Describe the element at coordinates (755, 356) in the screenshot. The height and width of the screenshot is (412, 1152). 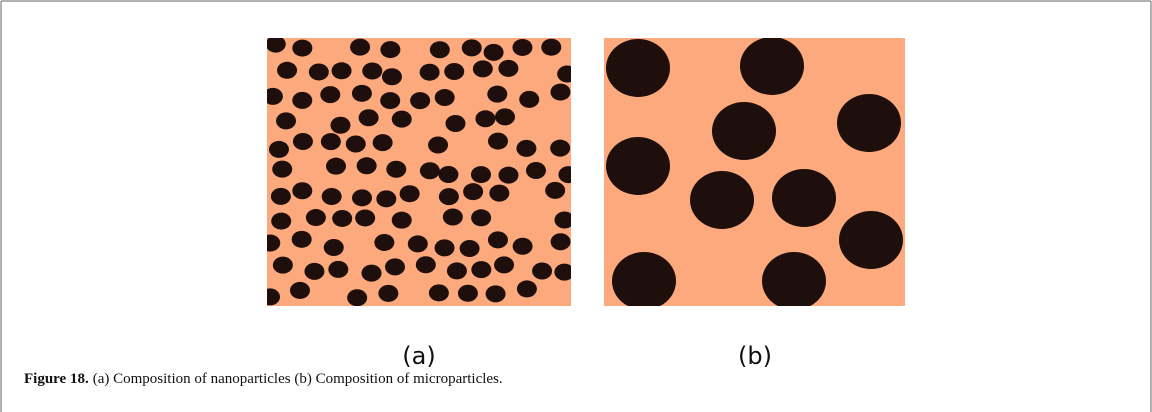
I see `panel-label: (b)` at that location.